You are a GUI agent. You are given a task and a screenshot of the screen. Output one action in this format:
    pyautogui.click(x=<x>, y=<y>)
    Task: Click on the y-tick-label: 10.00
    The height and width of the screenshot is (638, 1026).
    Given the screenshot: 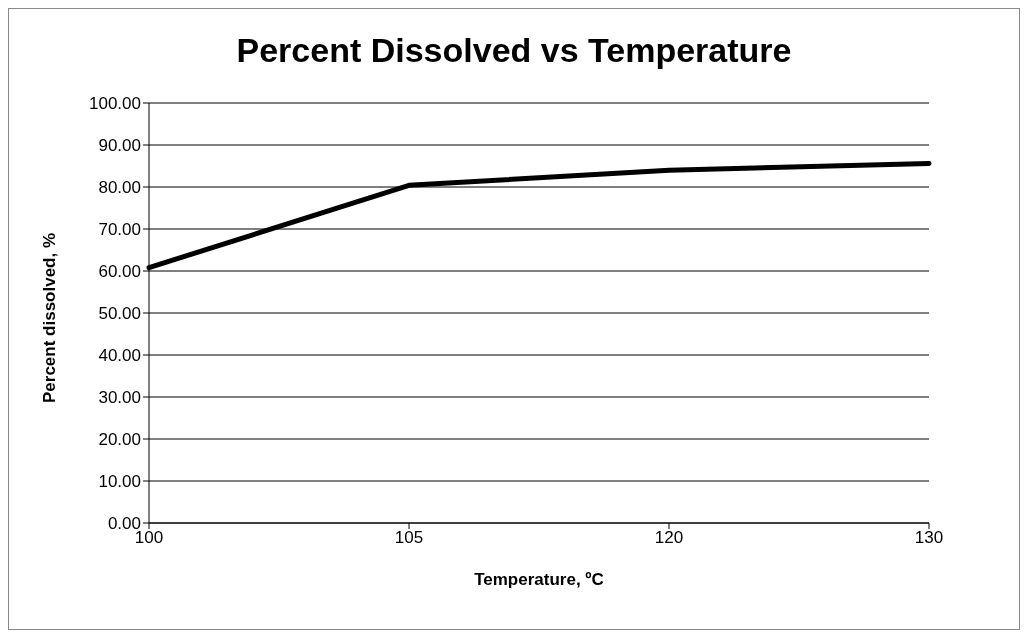 What is the action you would take?
    pyautogui.click(x=119, y=482)
    